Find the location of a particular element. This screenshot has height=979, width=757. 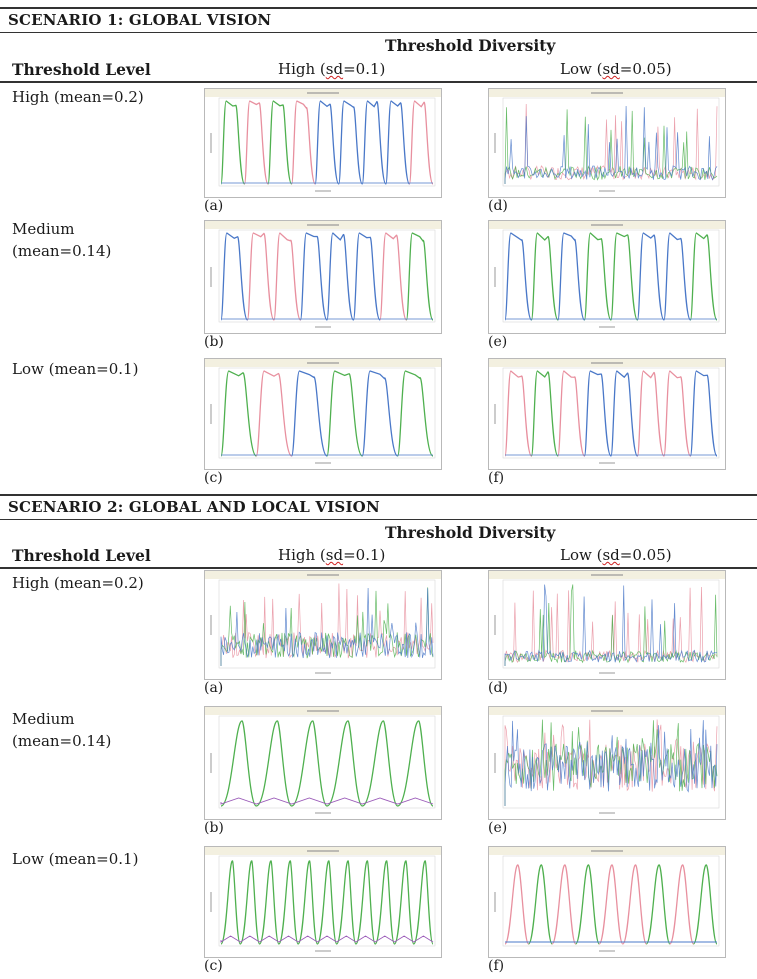

s2-panel-e-label: (e) is located at coordinates (498, 828).